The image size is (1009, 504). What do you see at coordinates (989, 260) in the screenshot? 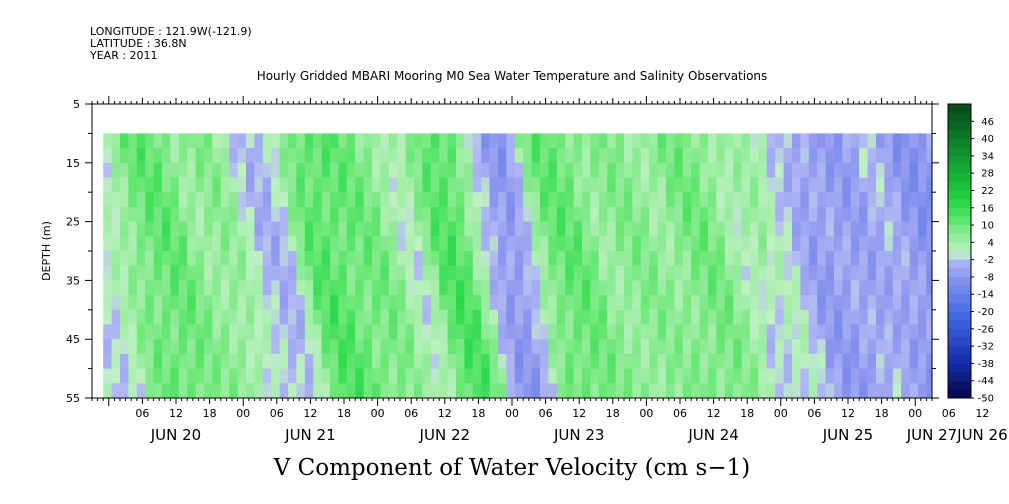
I see `colorbar-label: -2` at bounding box center [989, 260].